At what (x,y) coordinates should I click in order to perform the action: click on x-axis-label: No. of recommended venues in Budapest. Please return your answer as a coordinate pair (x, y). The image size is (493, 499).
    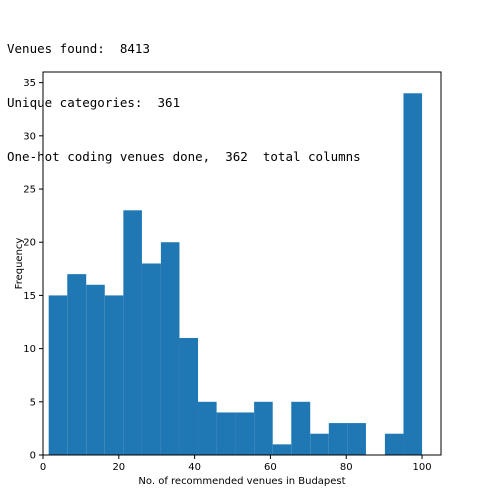
    Looking at the image, I should click on (241, 481).